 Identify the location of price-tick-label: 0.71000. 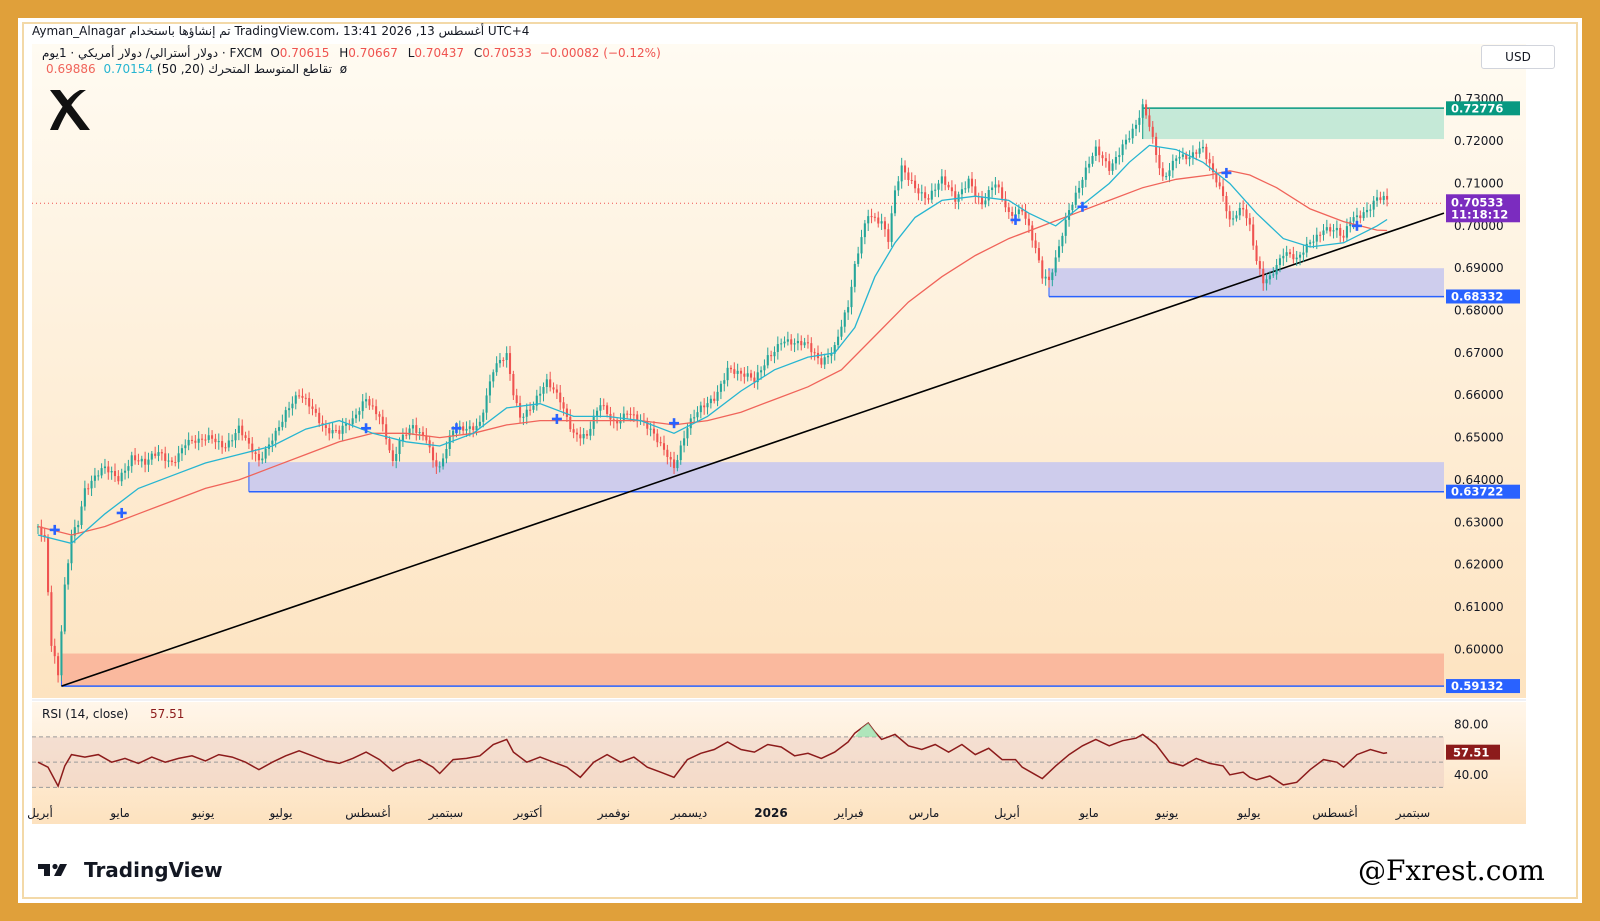
(1479, 184).